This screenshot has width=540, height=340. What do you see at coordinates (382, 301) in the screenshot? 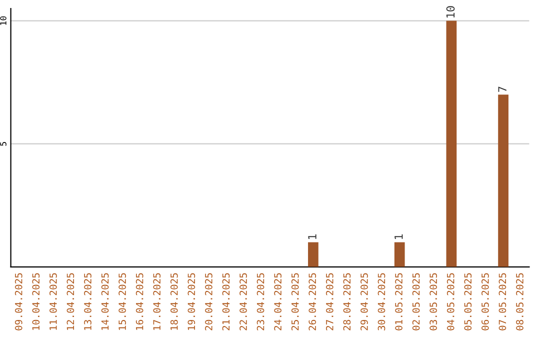
I see `x-tick-label: 30.04.2025` at bounding box center [382, 301].